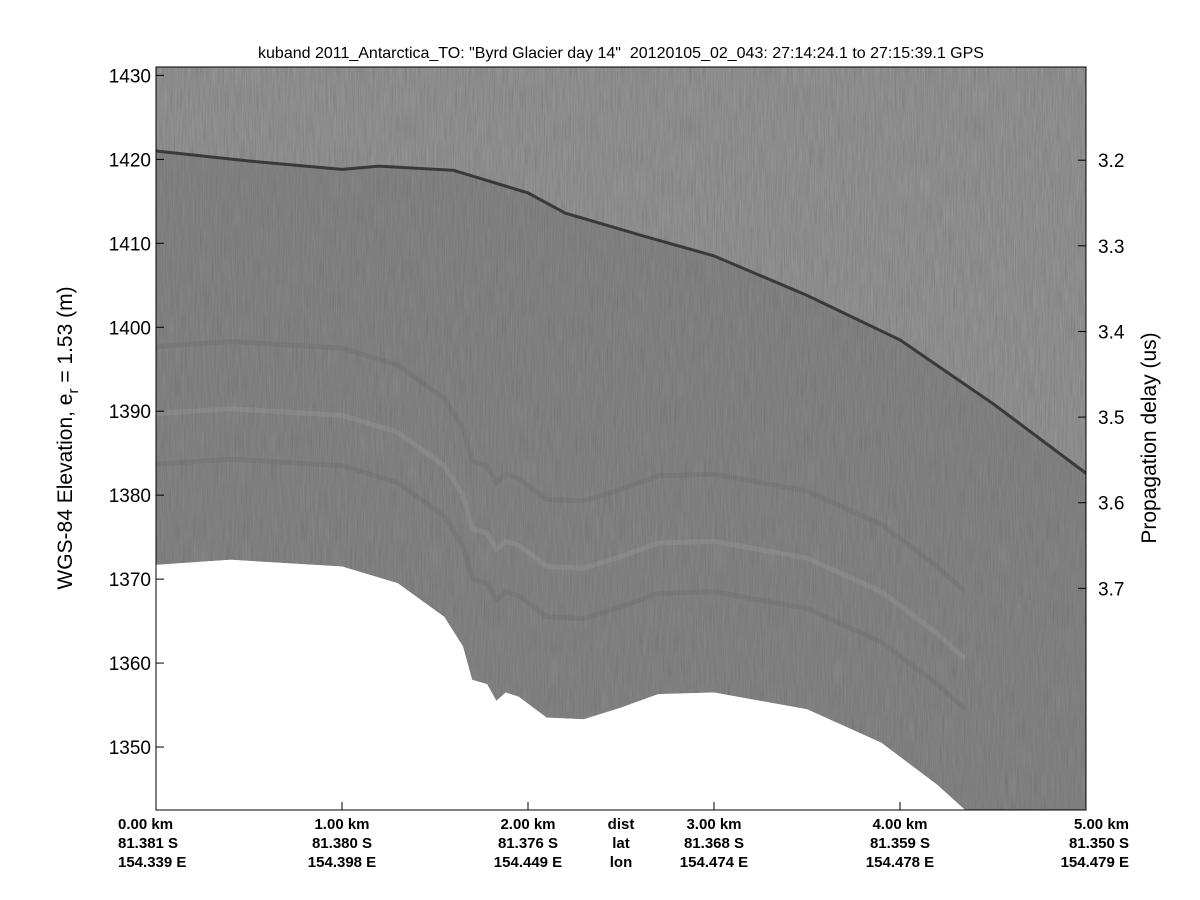  Describe the element at coordinates (621, 824) in the screenshot. I see `x-row-legend-dist: dist` at that location.